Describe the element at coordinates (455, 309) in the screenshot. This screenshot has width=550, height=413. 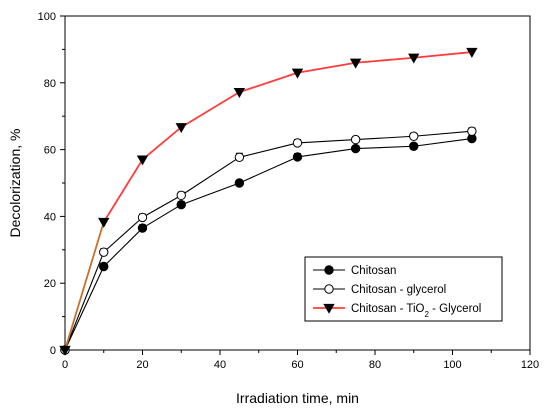
I see `legend-label-part: - Glycerol` at that location.